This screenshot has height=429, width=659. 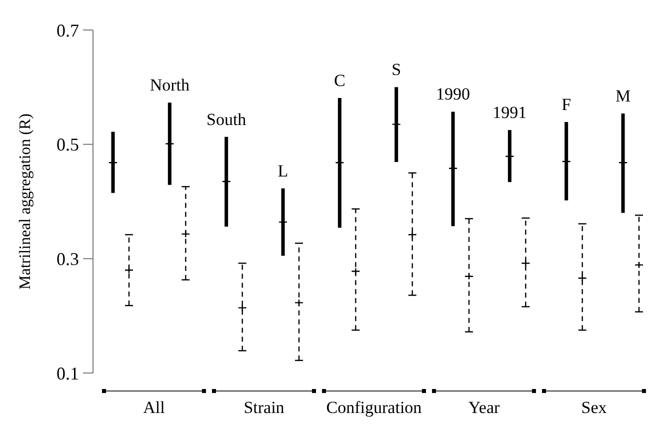 I want to click on y-tick-label: 0.7, so click(x=67, y=30).